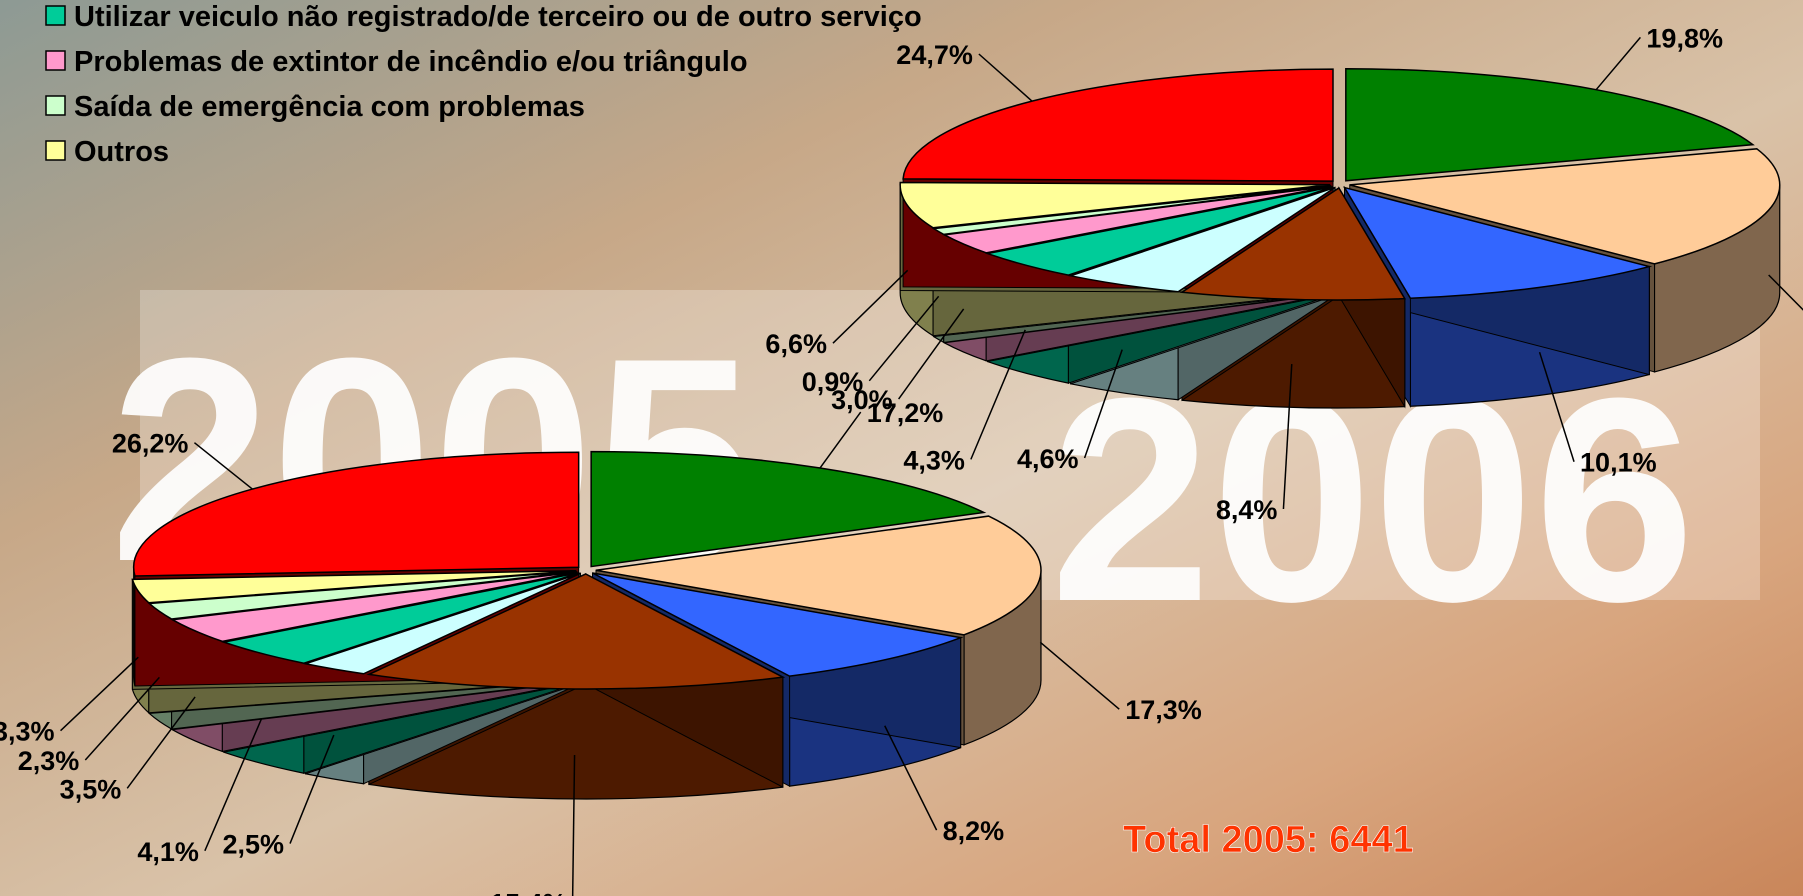 The height and width of the screenshot is (896, 1803). I want to click on data-label: 10,1%, so click(1618, 463).